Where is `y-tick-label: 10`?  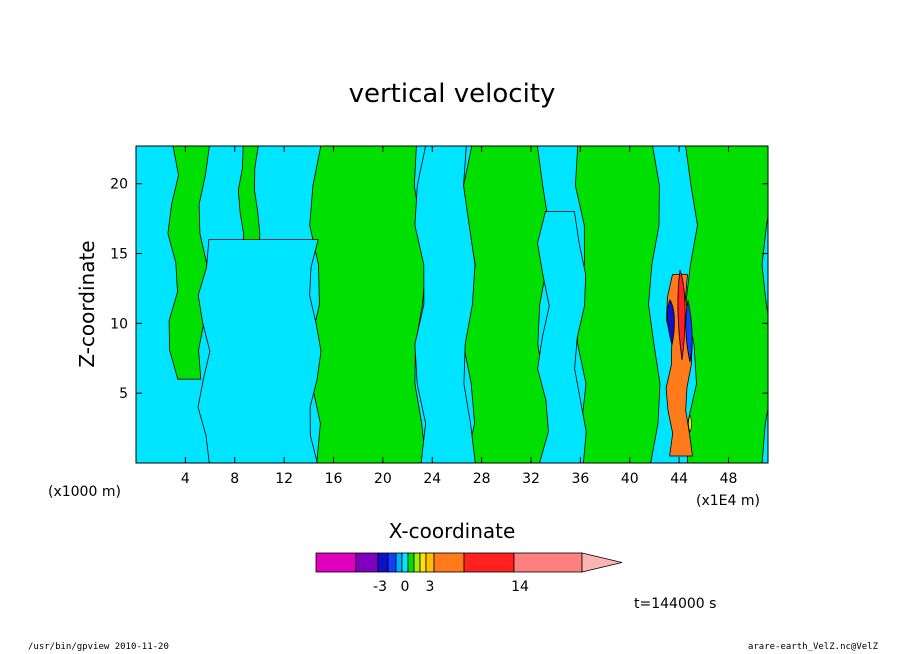
y-tick-label: 10 is located at coordinates (119, 324).